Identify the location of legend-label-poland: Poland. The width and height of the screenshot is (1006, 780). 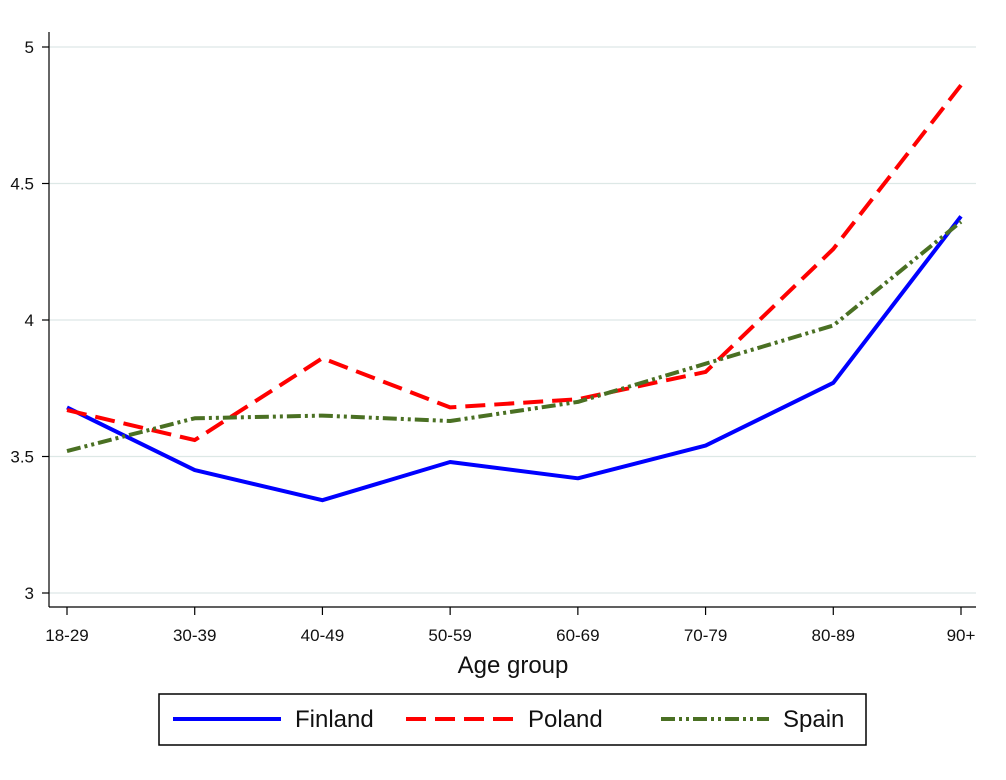
(565, 719).